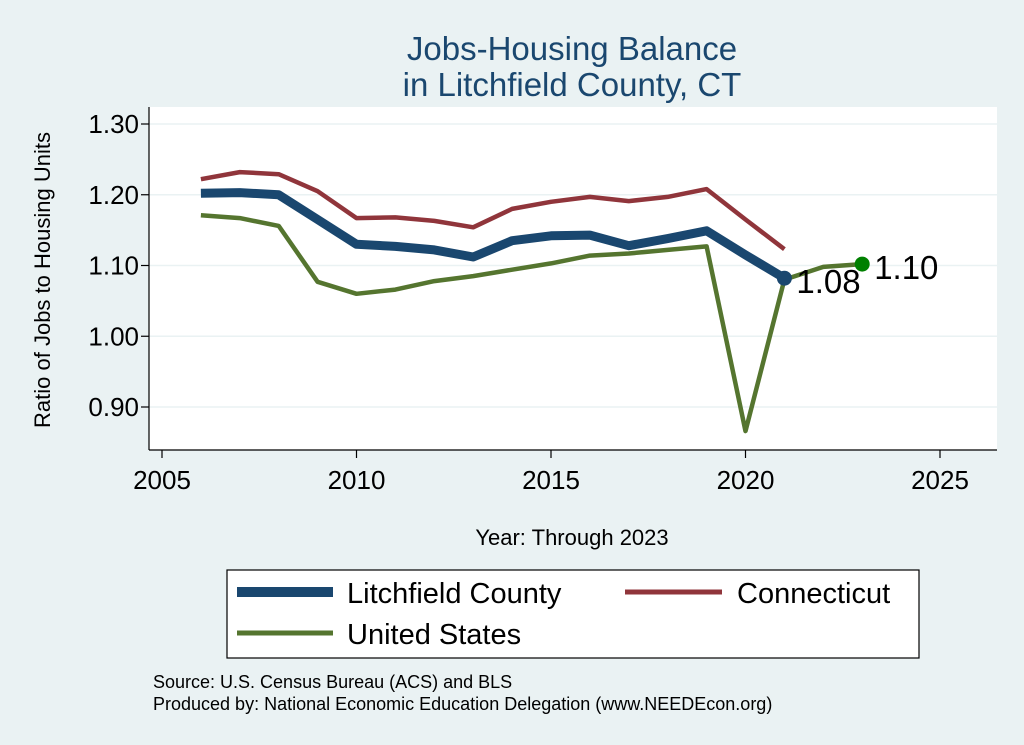  I want to click on point-labels: 1.08 1.10, so click(857, 274).